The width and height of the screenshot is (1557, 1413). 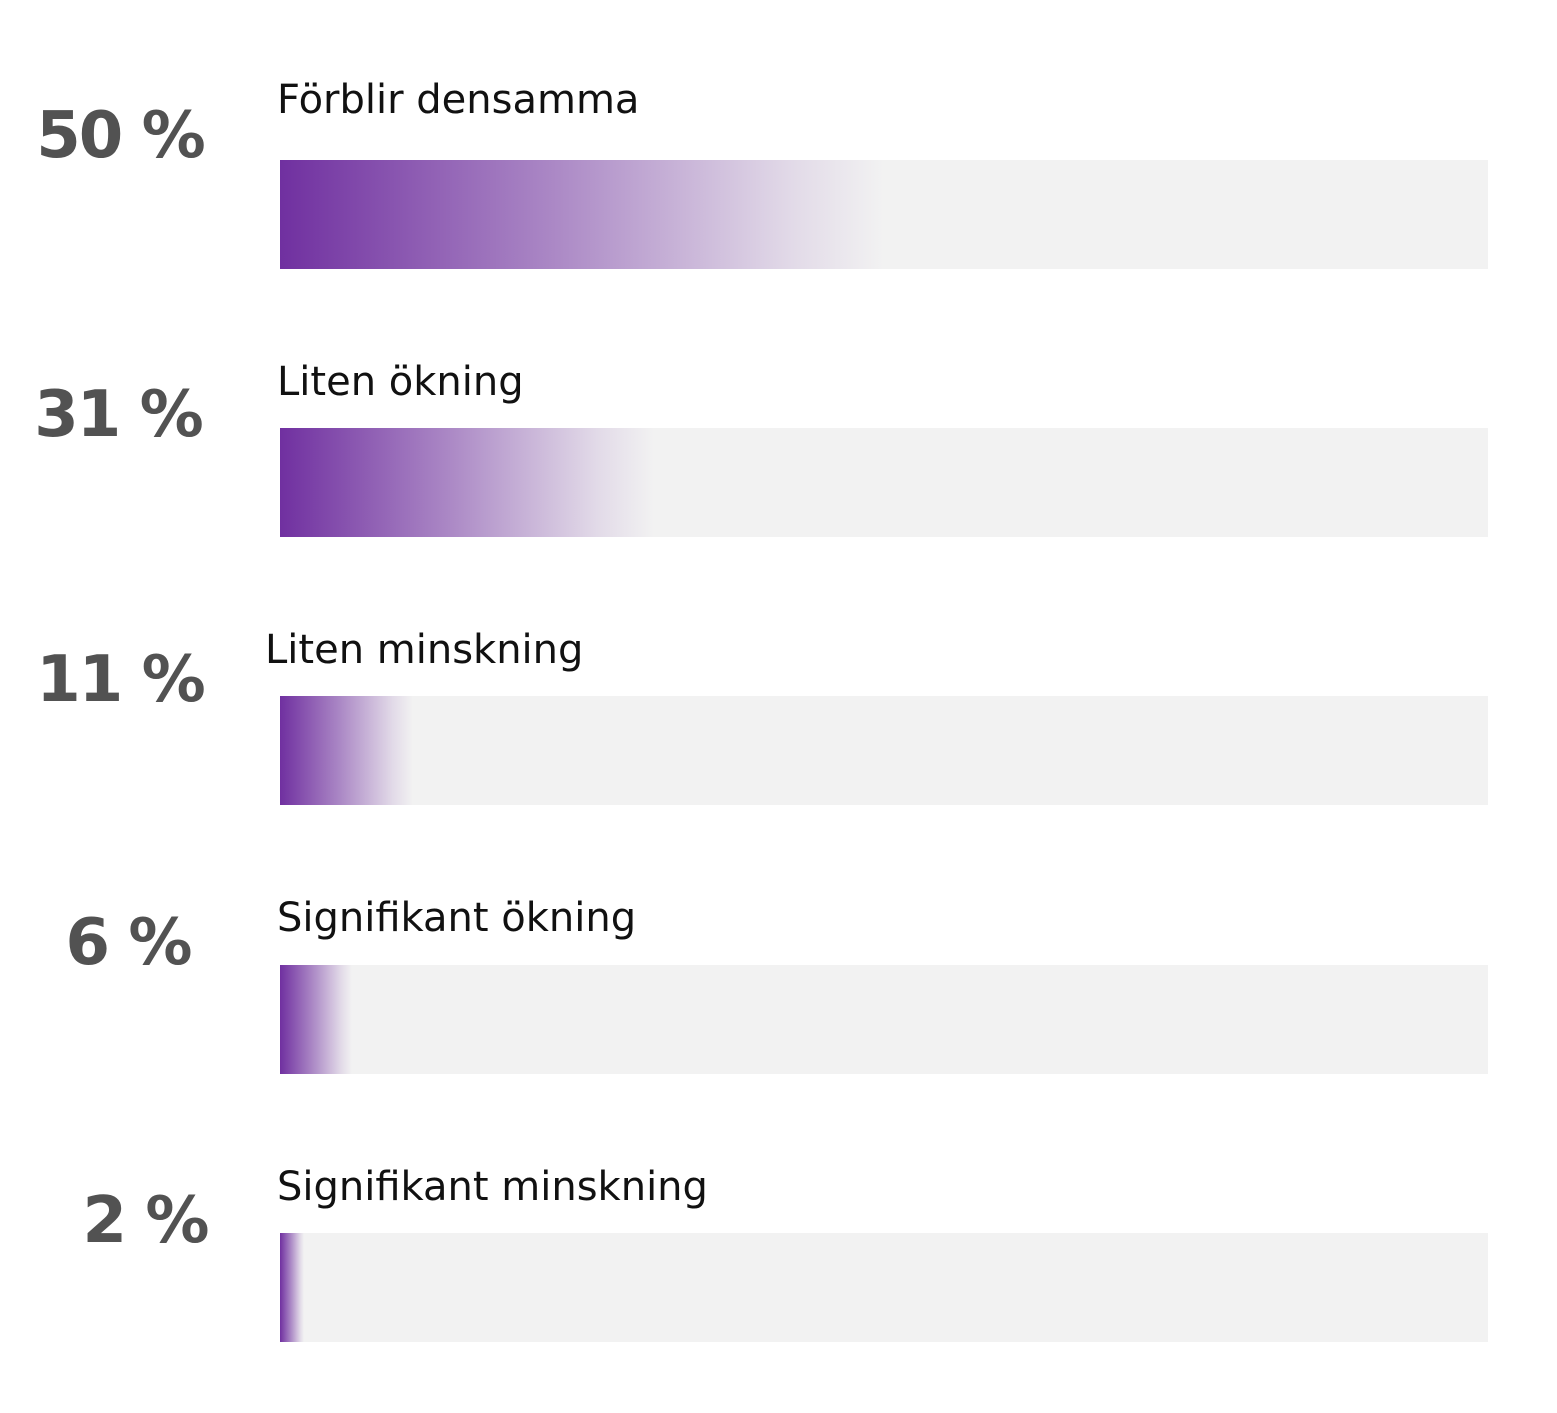 What do you see at coordinates (346, 750) in the screenshot?
I see `bar-2-fill` at bounding box center [346, 750].